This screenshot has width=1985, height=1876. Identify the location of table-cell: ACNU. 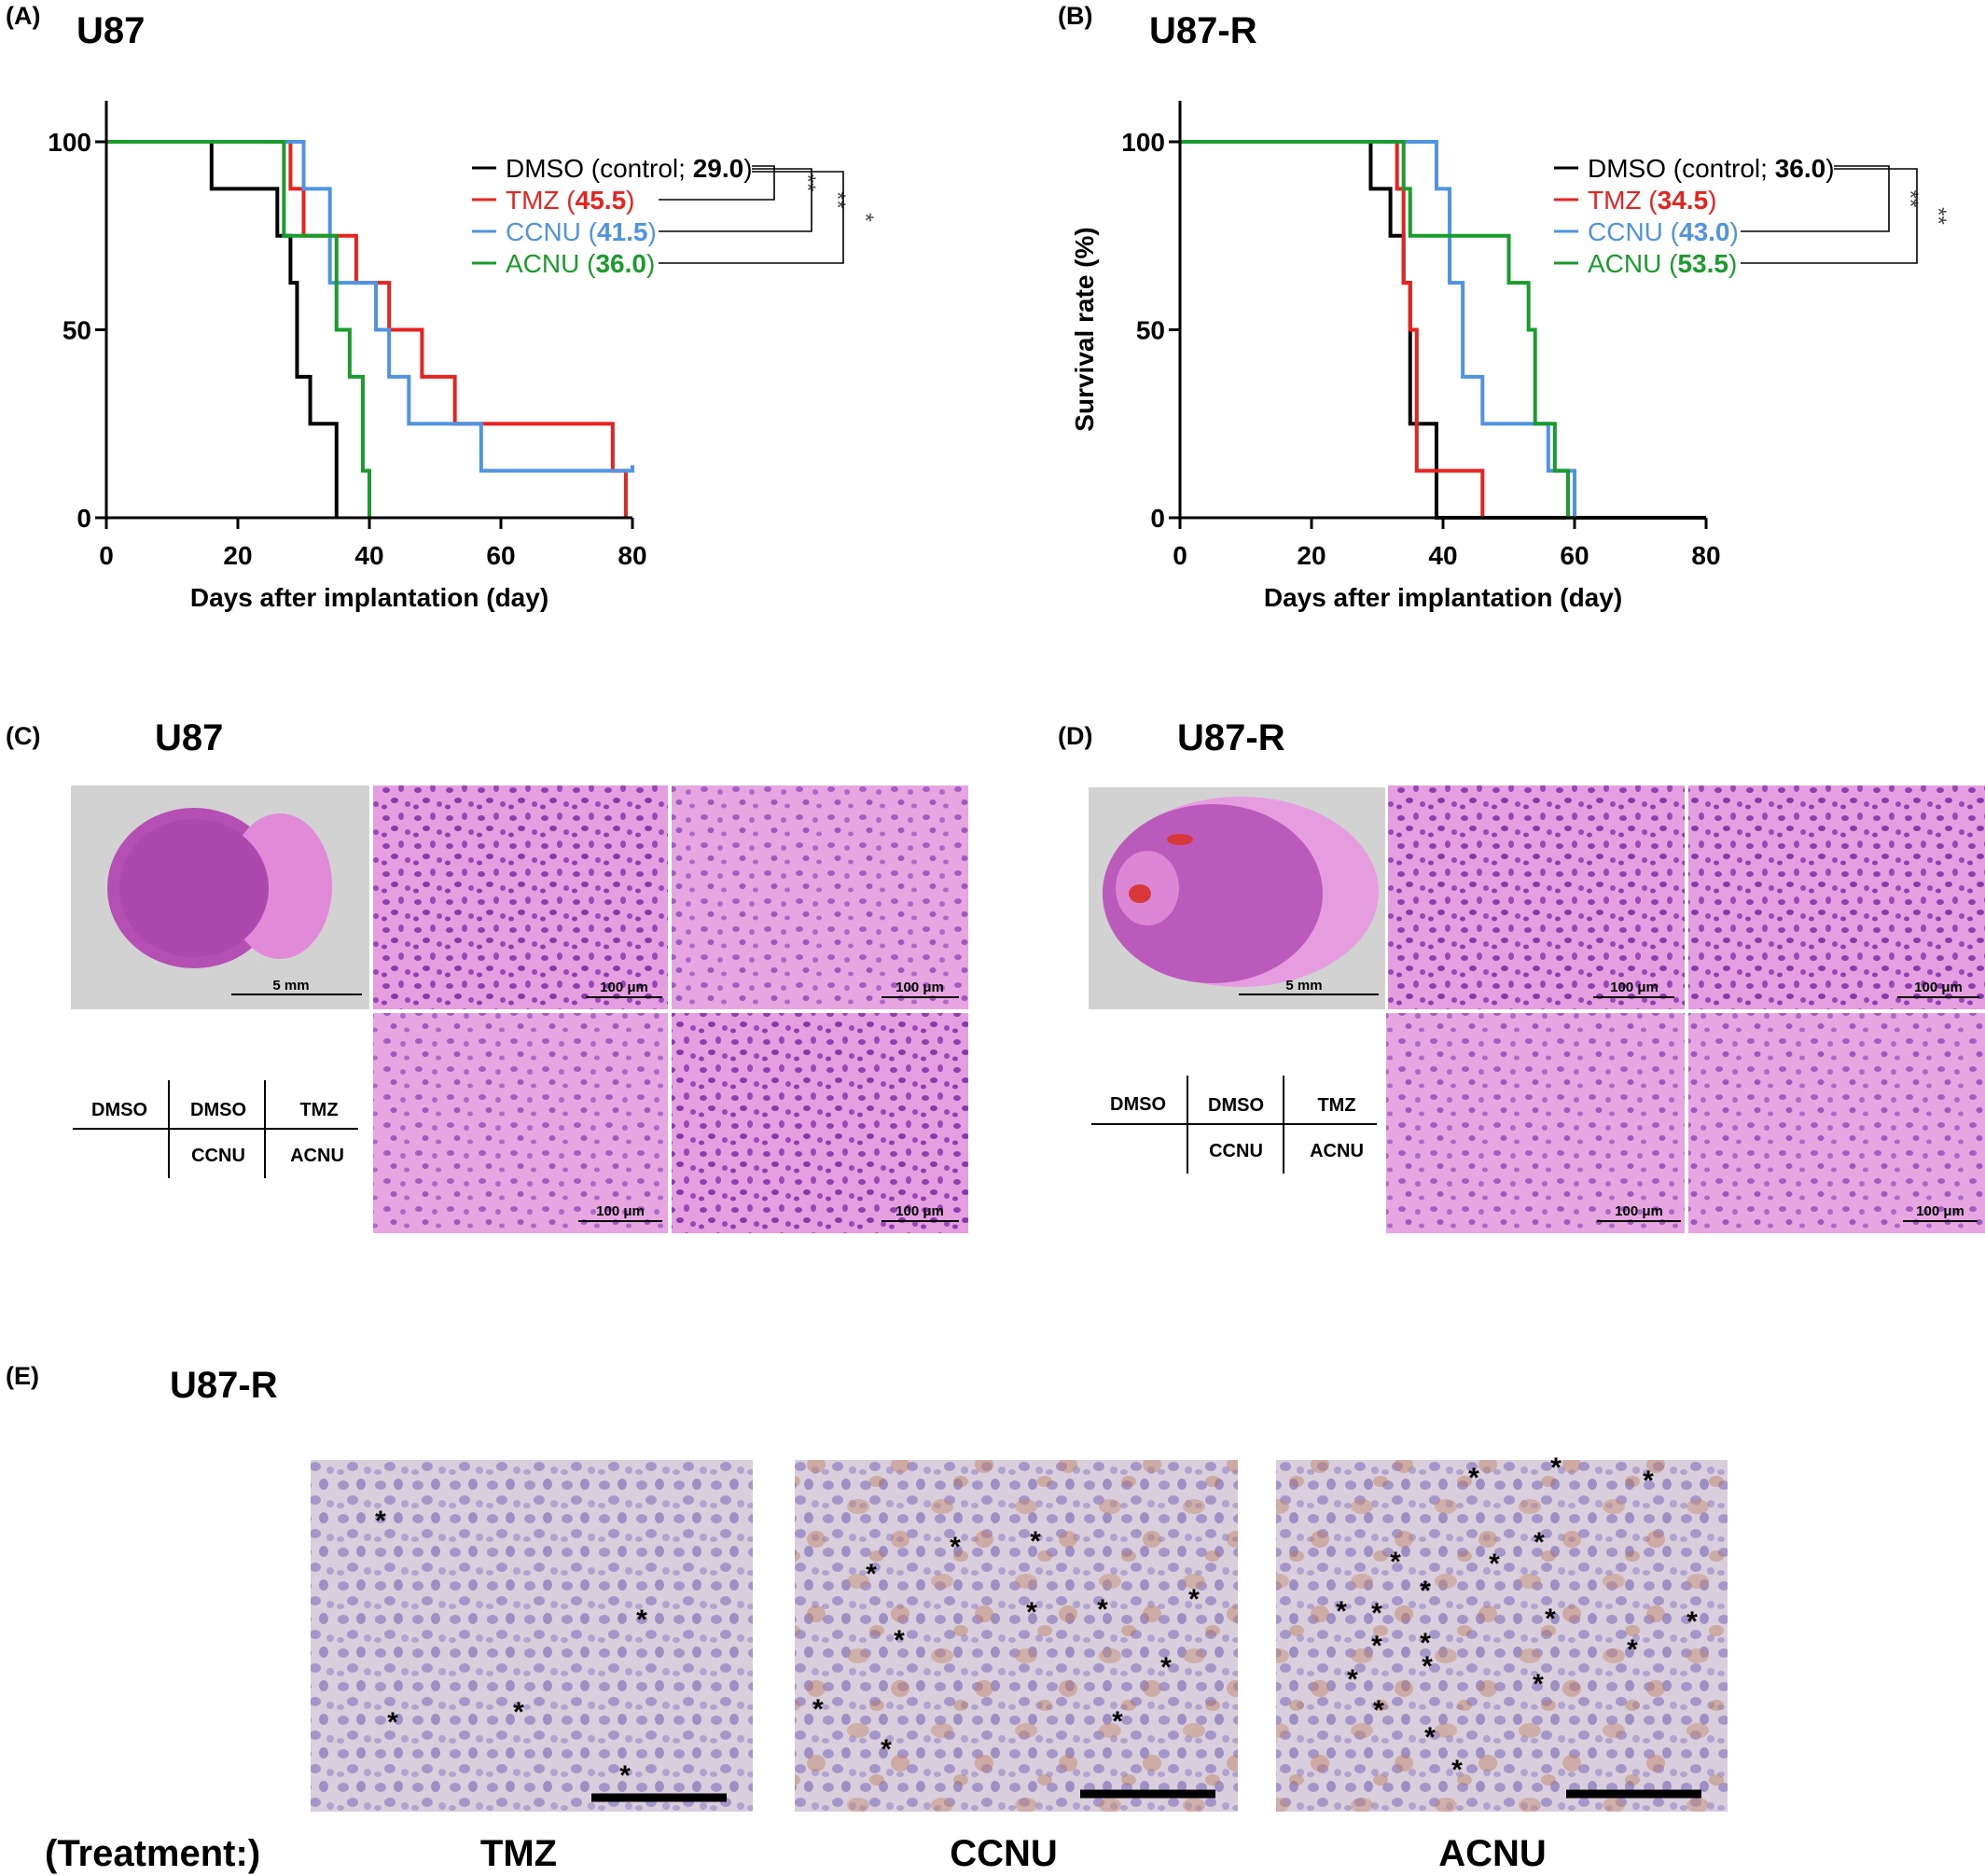
(317, 1156).